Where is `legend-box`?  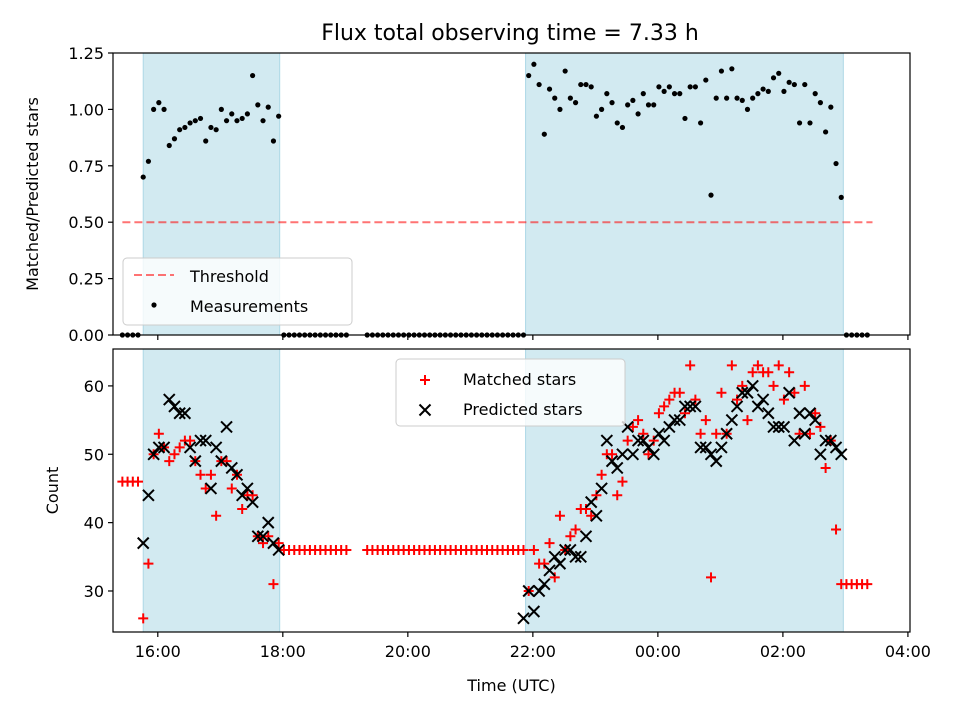 legend-box is located at coordinates (237, 291).